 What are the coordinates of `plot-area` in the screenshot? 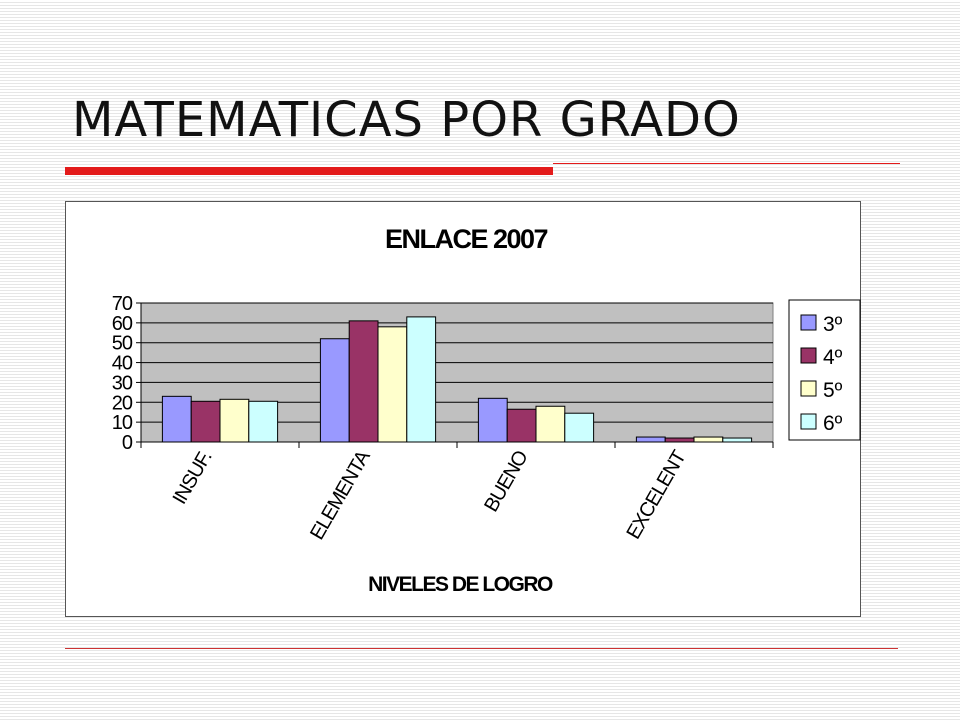 It's located at (457, 372).